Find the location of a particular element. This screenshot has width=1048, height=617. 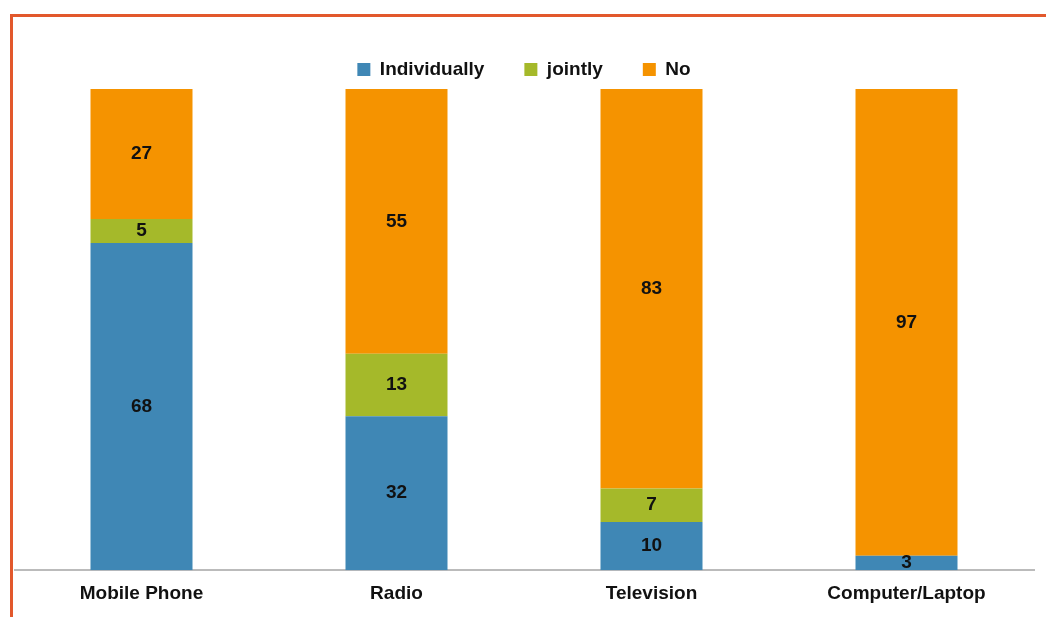

data-label: 68 is located at coordinates (141, 405).